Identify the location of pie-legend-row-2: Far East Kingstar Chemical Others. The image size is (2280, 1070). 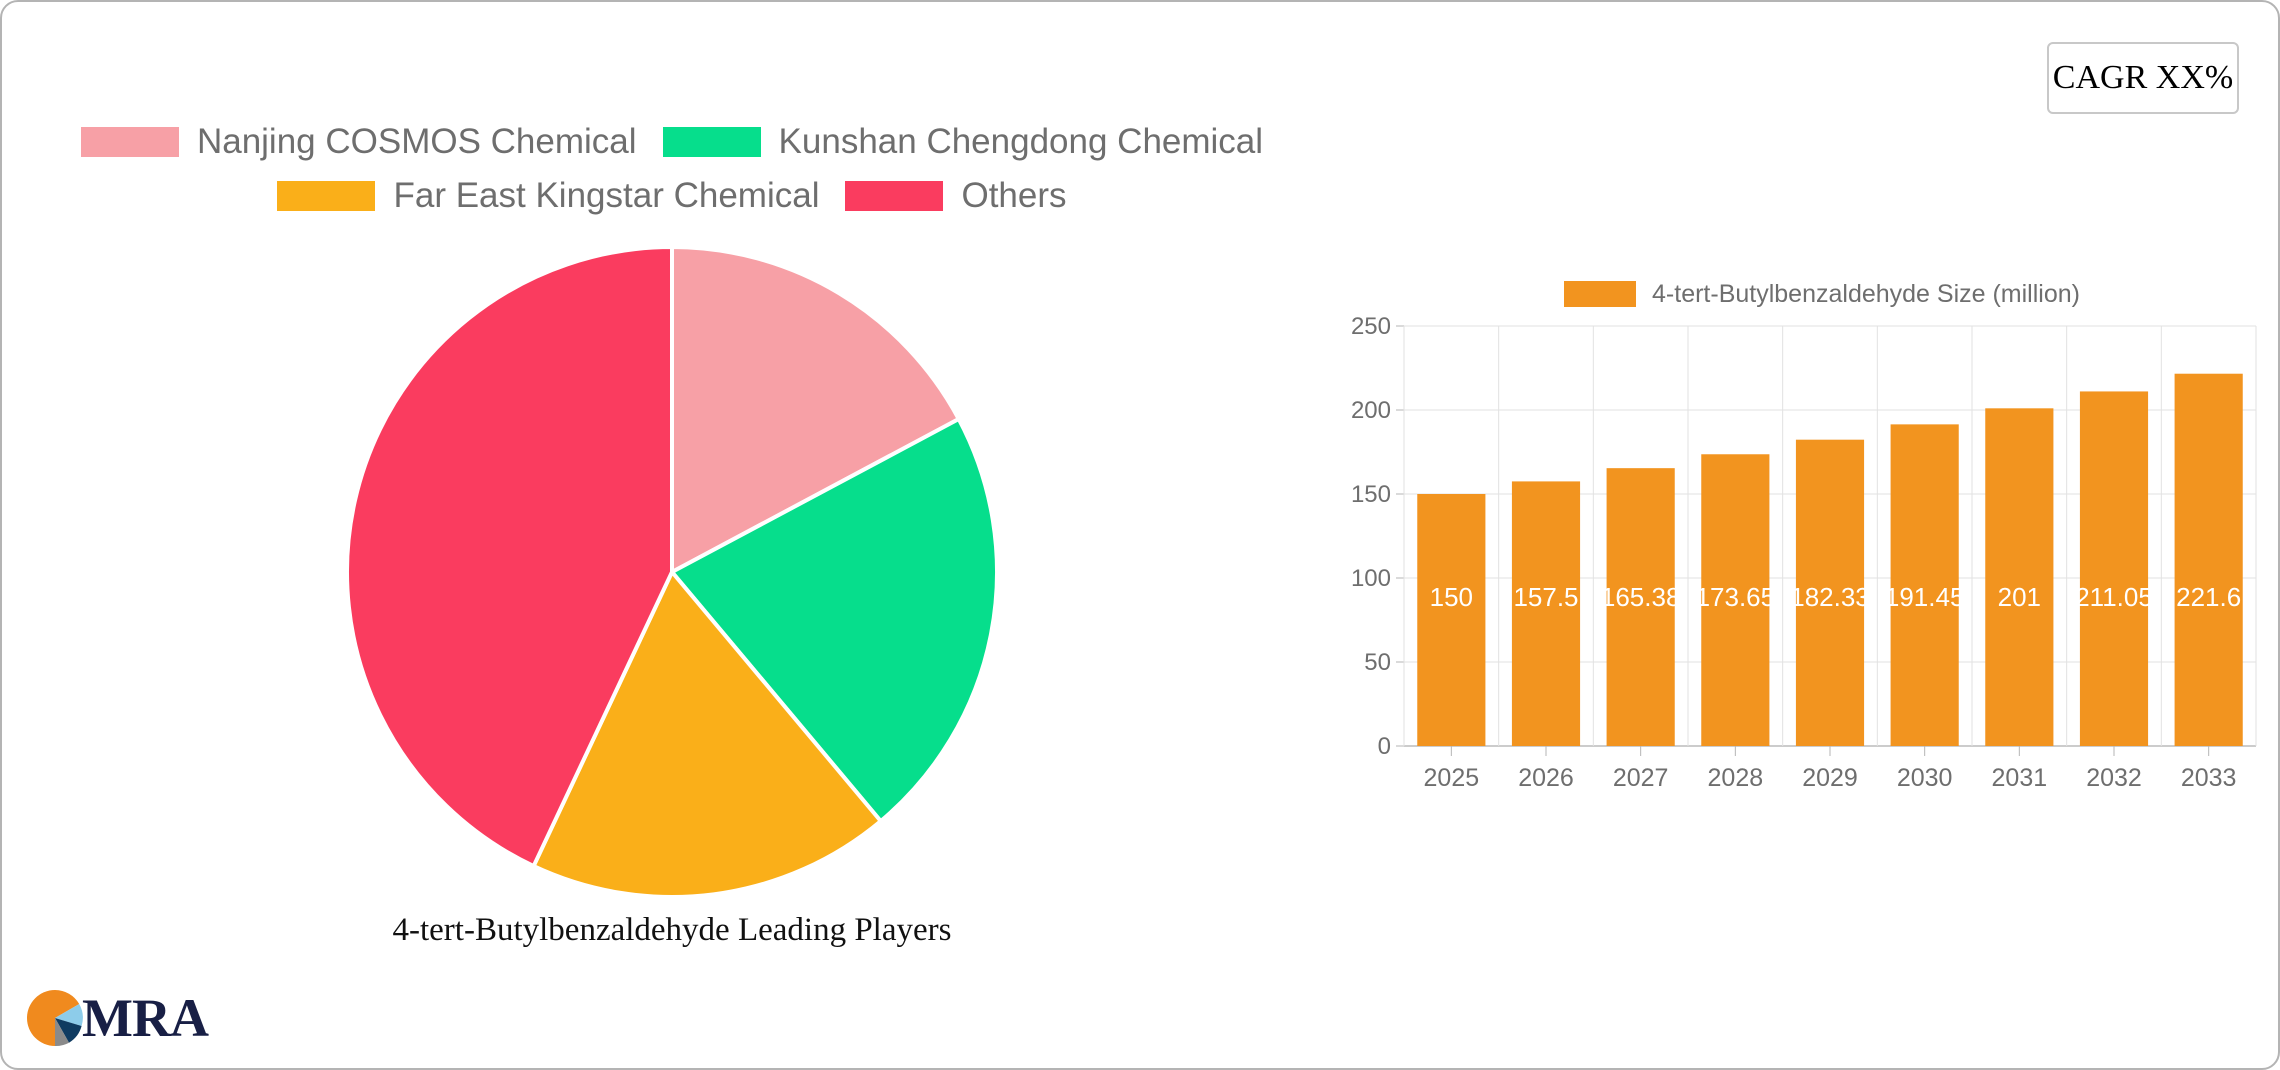
(672, 196).